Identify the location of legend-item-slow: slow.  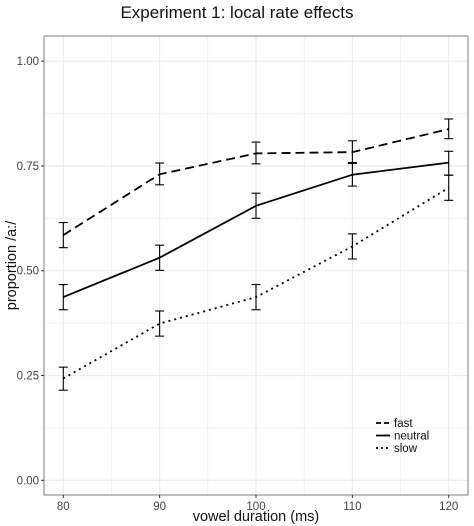
(397, 449).